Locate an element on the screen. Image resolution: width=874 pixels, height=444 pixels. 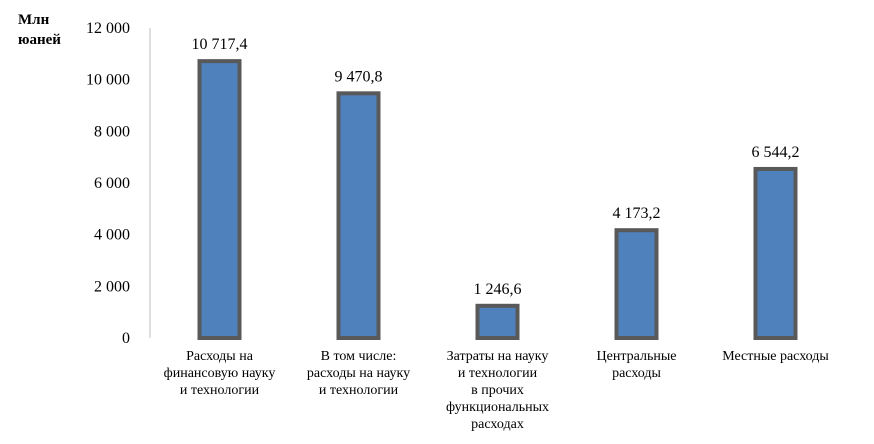
x-tick-label-line: расходы на науку is located at coordinates (358, 373).